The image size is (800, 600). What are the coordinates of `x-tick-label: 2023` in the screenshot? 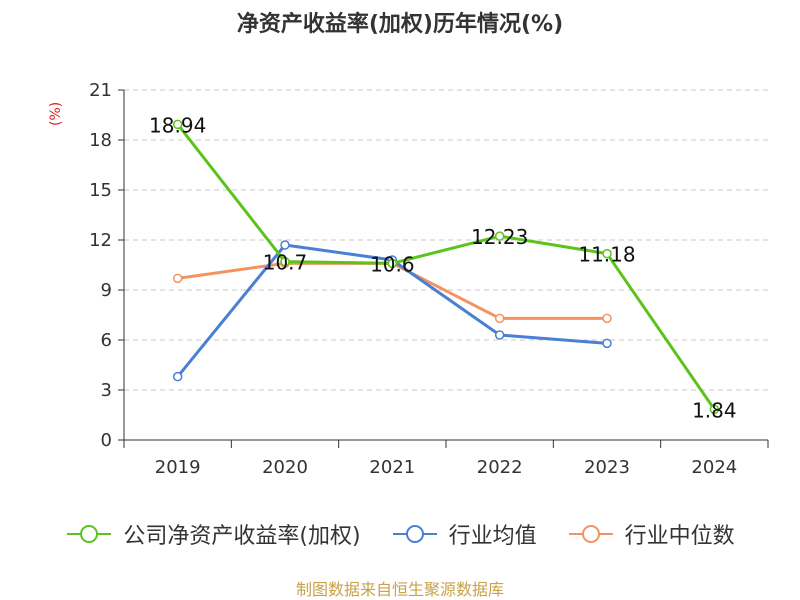 It's located at (607, 467).